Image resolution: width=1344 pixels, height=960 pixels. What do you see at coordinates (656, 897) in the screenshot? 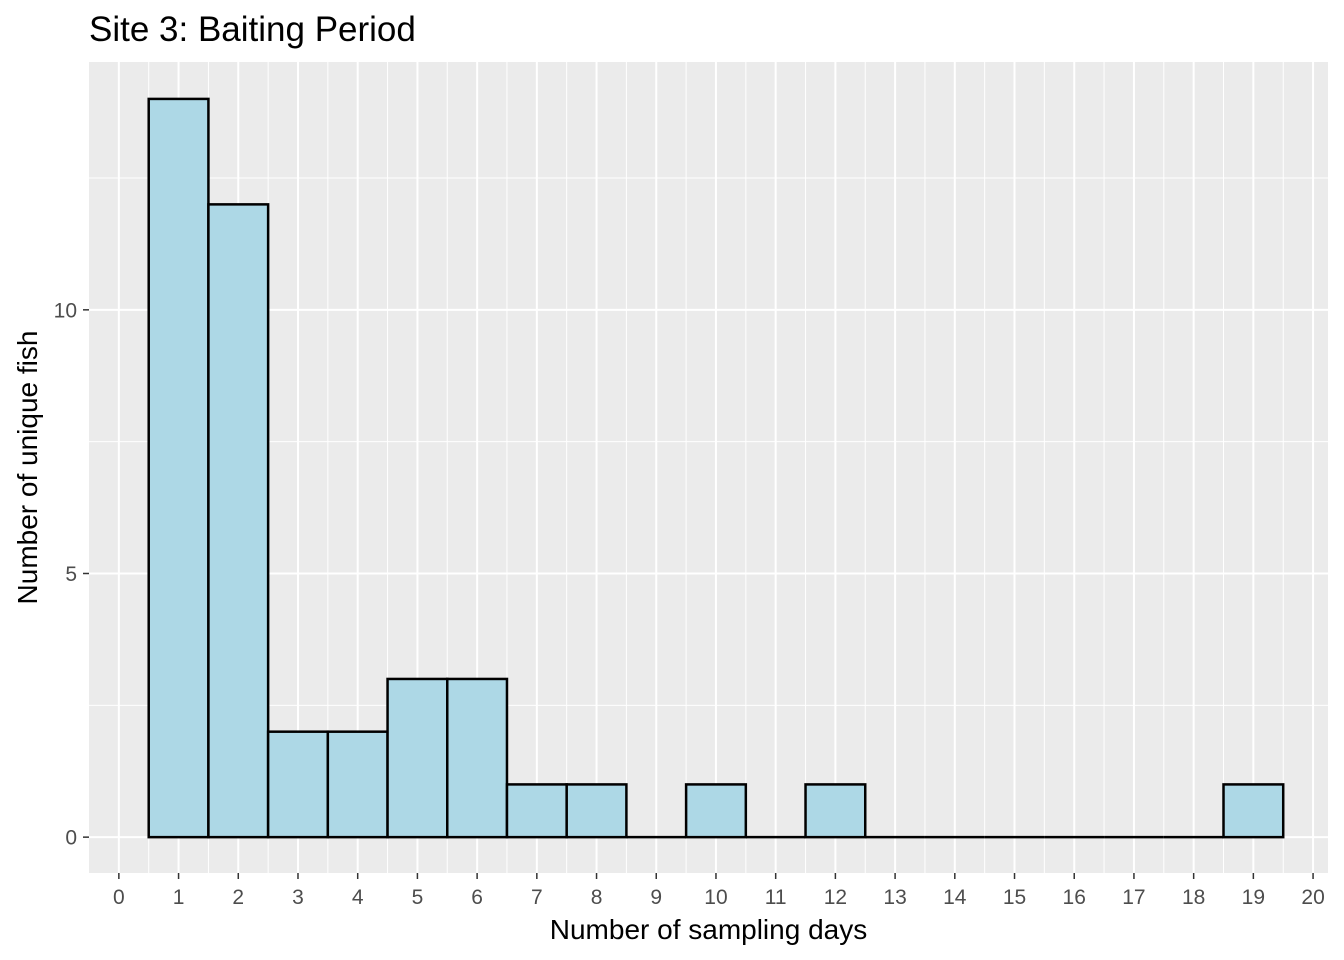
I see `x-tick-label: 9` at bounding box center [656, 897].